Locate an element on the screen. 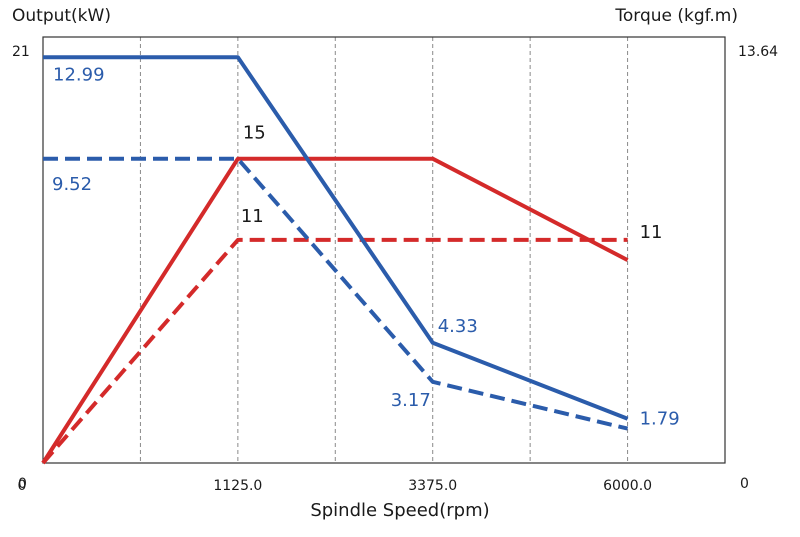 The height and width of the screenshot is (537, 800). data-label: 12.99 is located at coordinates (79, 74).